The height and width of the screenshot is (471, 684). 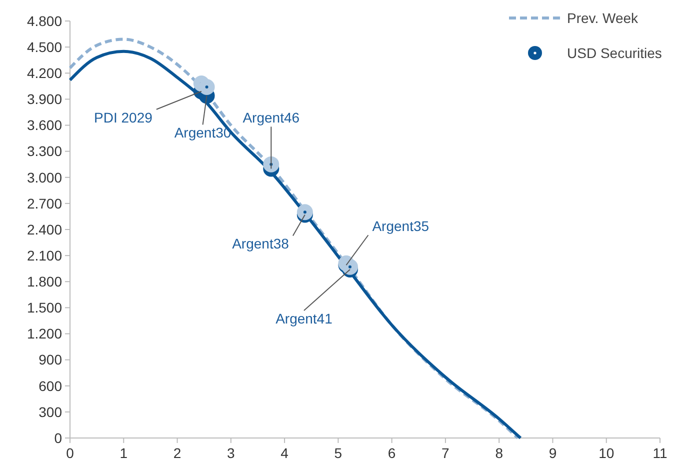 What do you see at coordinates (271, 118) in the screenshot?
I see `annotation: Argent46` at bounding box center [271, 118].